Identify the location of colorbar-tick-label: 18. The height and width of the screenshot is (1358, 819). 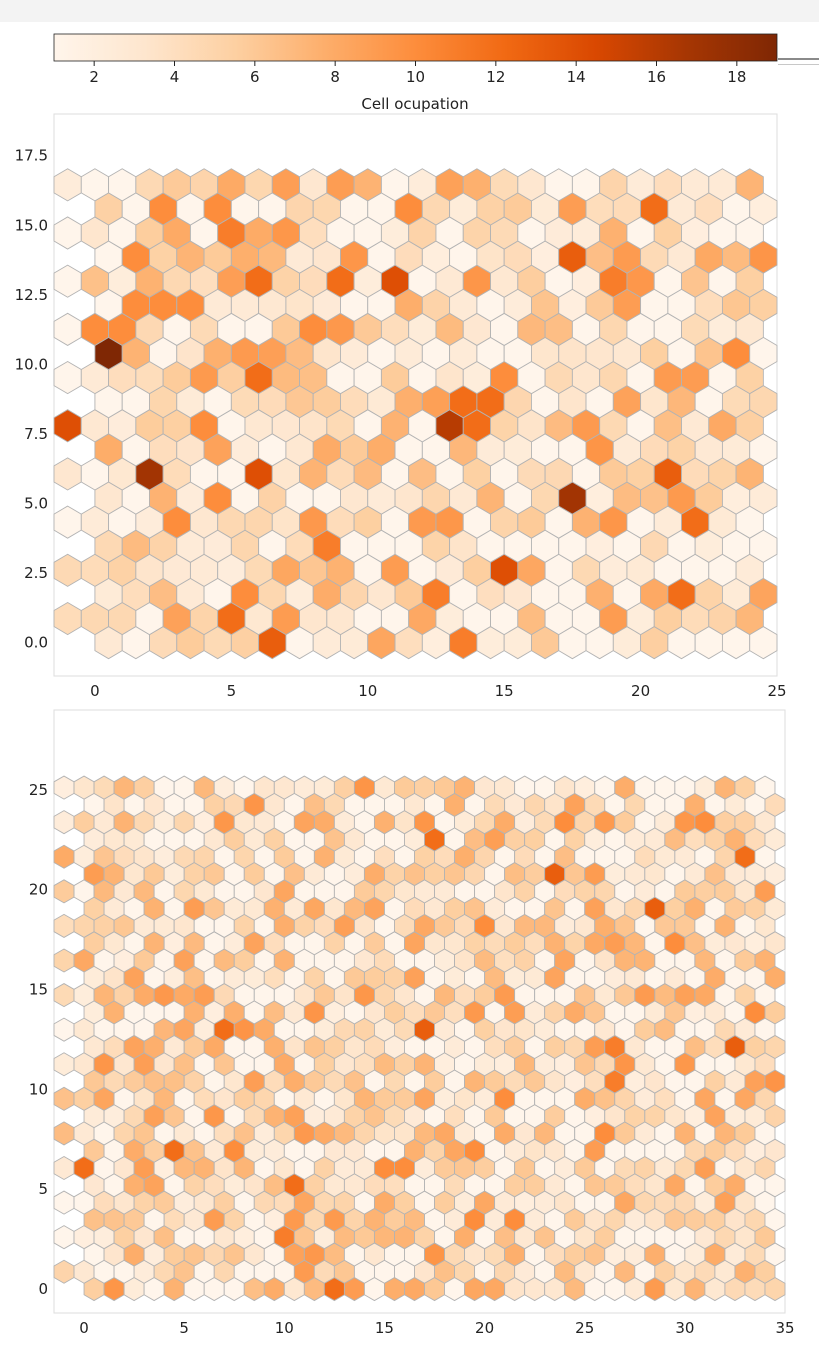
(736, 77).